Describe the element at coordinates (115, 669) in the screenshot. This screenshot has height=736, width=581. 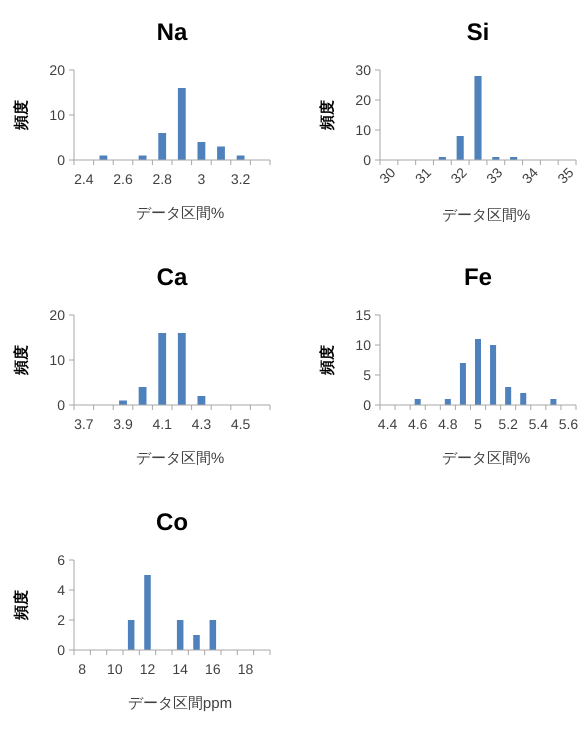
I see `x-tick-label: 10` at that location.